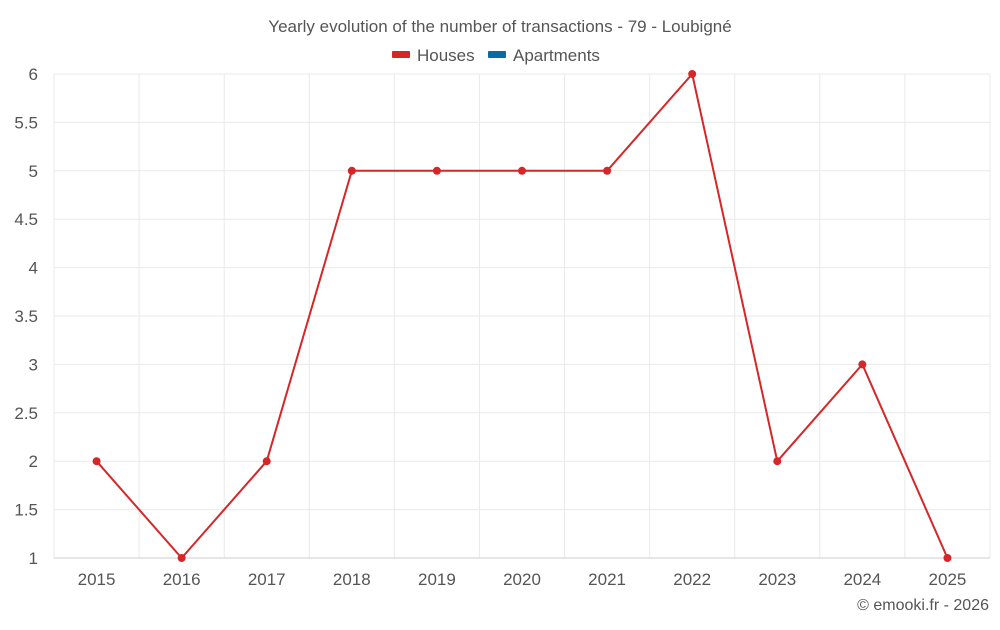  Describe the element at coordinates (33, 74) in the screenshot. I see `y-tick-label: 6` at that location.